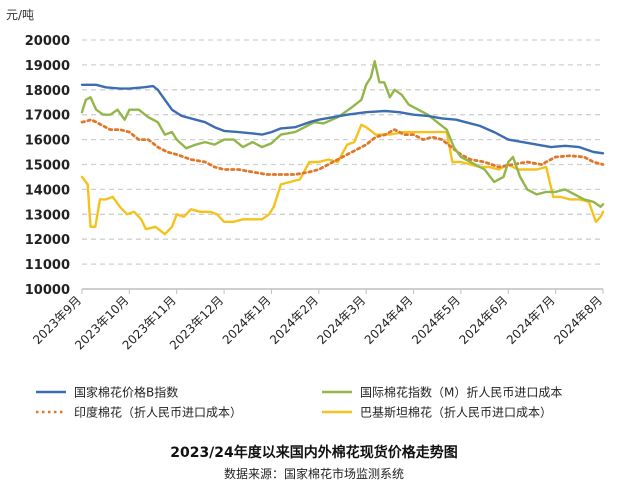 The height and width of the screenshot is (487, 621). What do you see at coordinates (47, 190) in the screenshot?
I see `y-tick-label: 14000` at bounding box center [47, 190].